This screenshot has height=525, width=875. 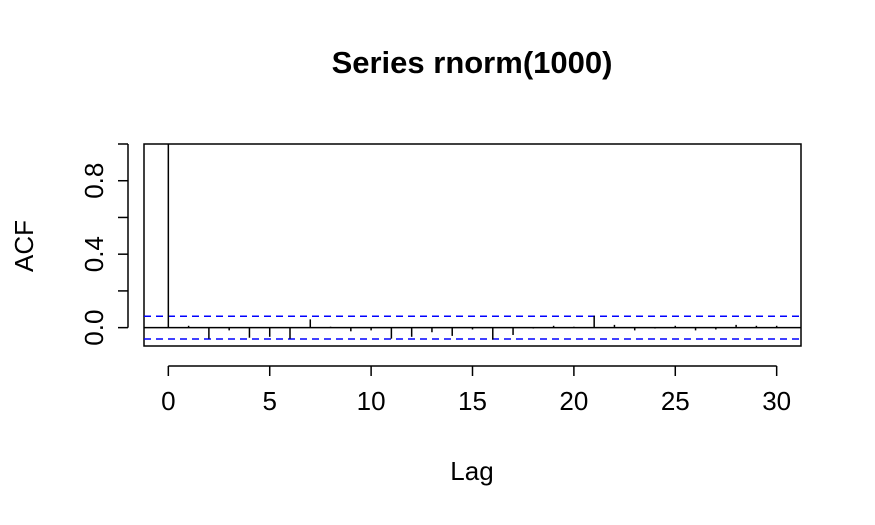 I want to click on y-tick-label-0.4: 0.4, so click(x=94, y=254).